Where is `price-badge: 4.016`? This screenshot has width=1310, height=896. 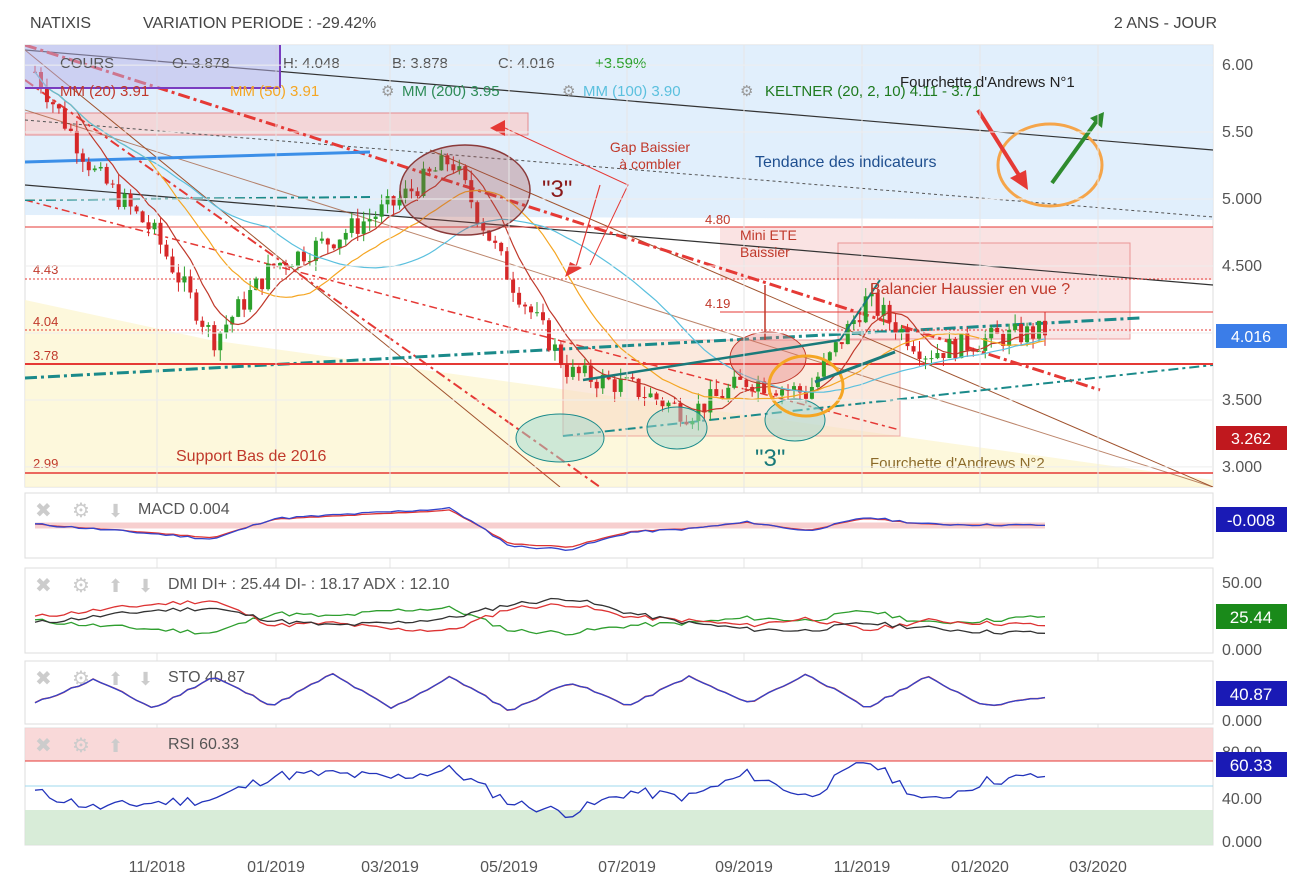
price-badge: 4.016 is located at coordinates (1251, 337).